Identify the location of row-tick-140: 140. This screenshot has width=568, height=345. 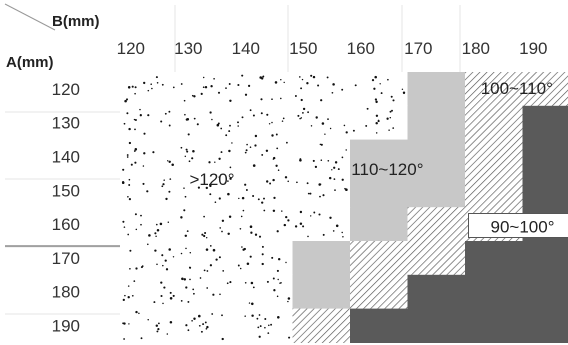
(66, 157).